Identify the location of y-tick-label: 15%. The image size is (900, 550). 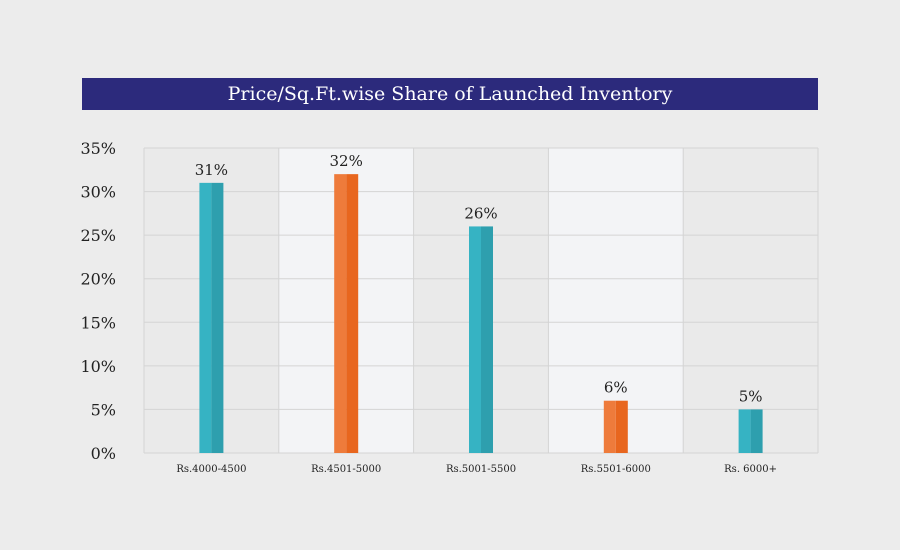
(98, 322).